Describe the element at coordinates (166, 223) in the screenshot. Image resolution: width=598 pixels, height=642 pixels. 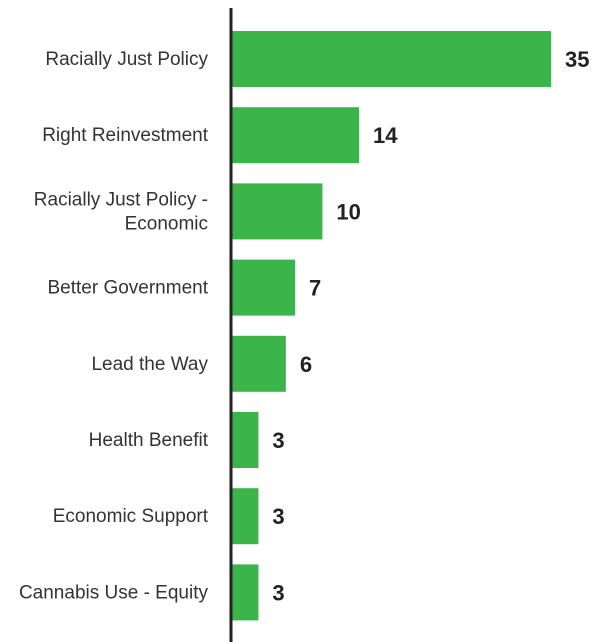
I see `category-label-2-line-1: Economic` at that location.